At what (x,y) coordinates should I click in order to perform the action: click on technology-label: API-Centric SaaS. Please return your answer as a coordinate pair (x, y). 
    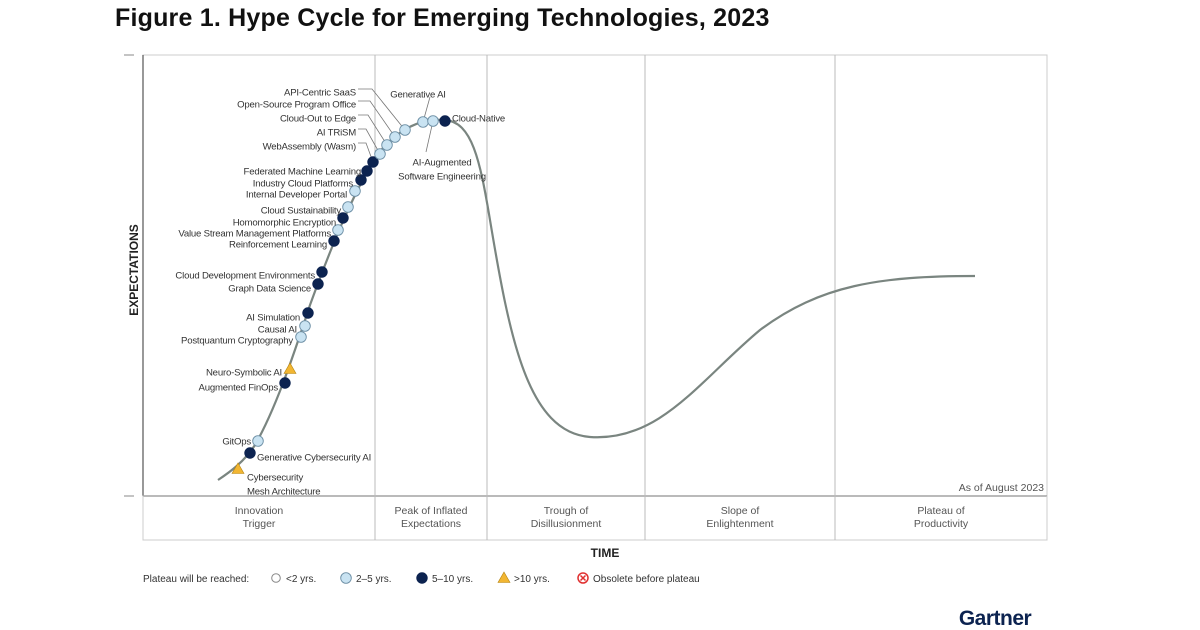
    Looking at the image, I should click on (320, 93).